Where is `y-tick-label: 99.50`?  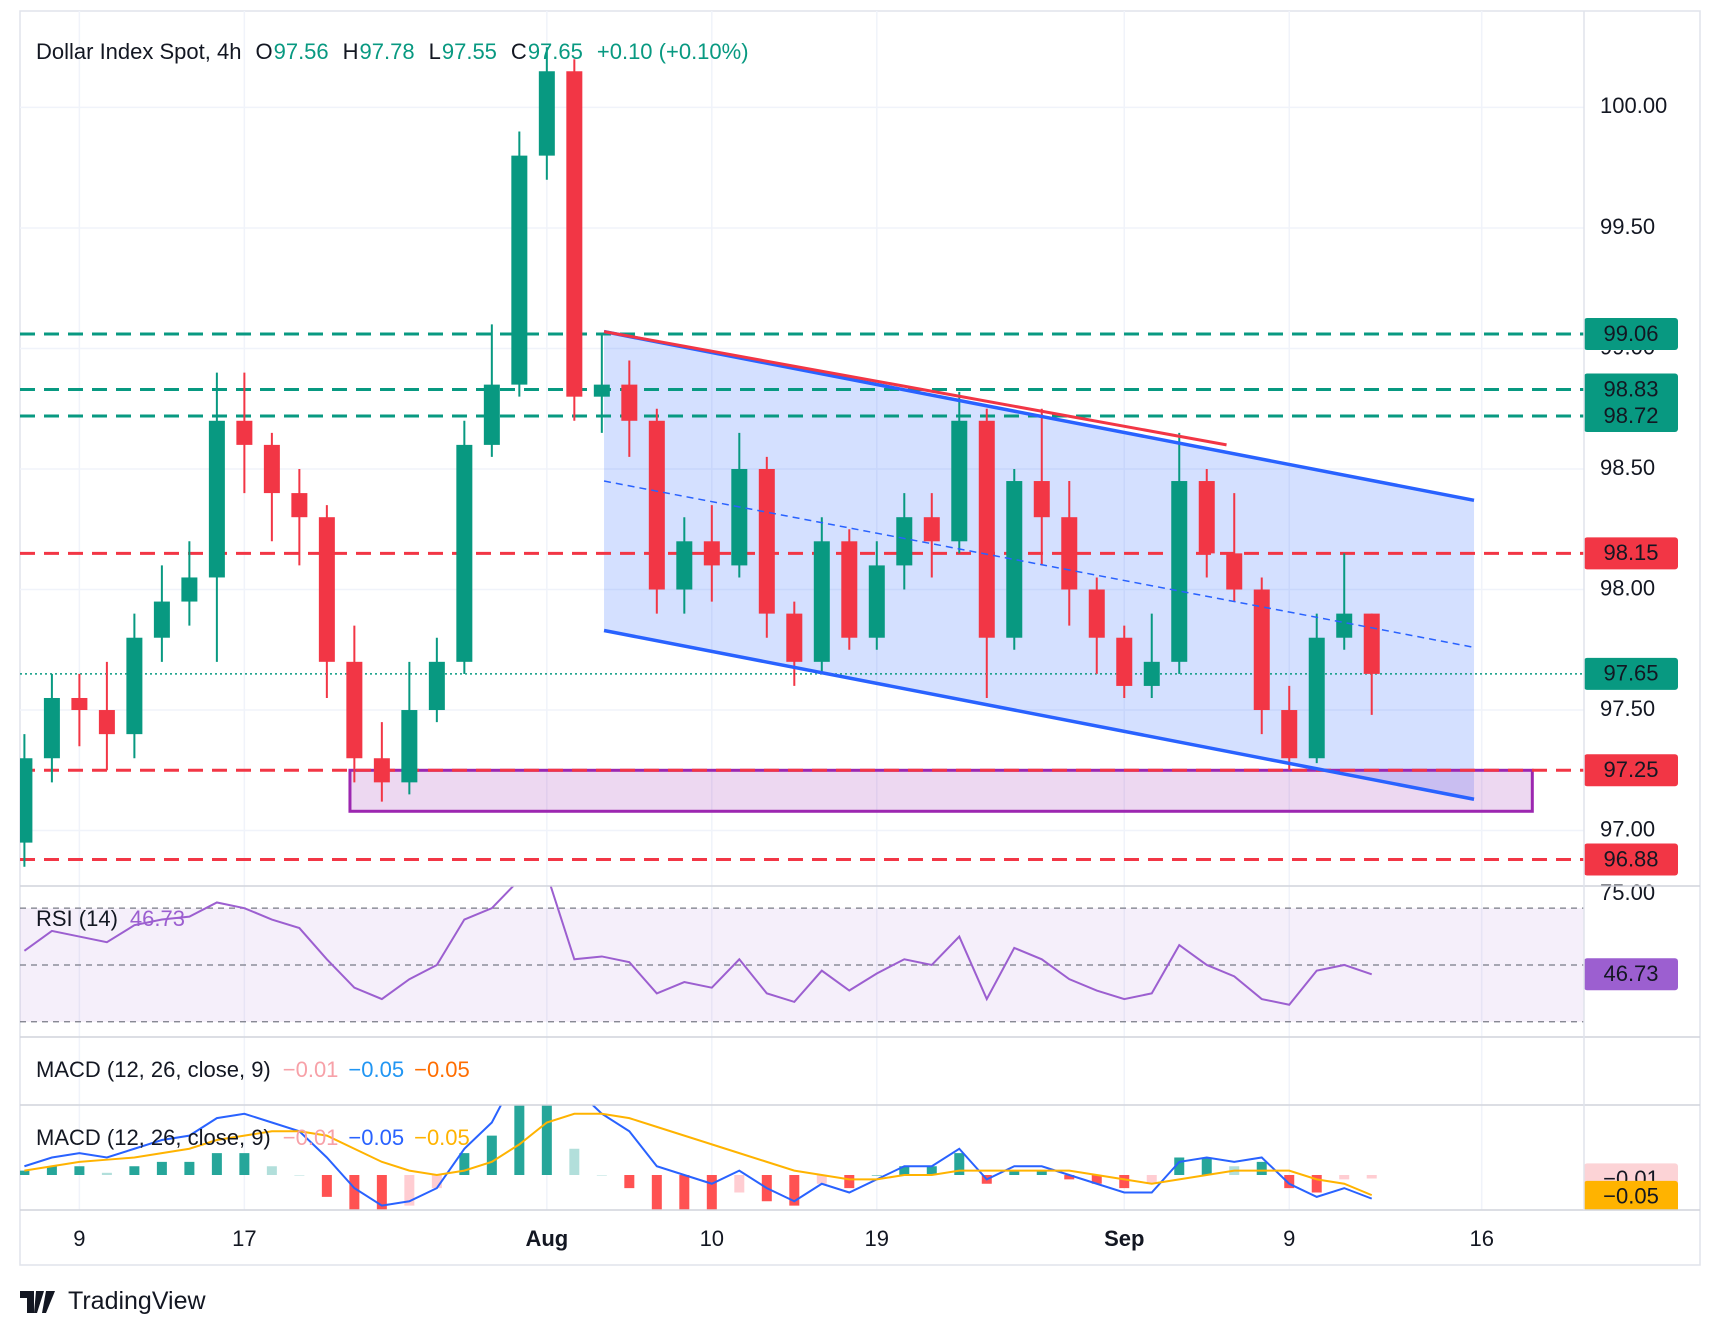 y-tick-label: 99.50 is located at coordinates (1627, 226).